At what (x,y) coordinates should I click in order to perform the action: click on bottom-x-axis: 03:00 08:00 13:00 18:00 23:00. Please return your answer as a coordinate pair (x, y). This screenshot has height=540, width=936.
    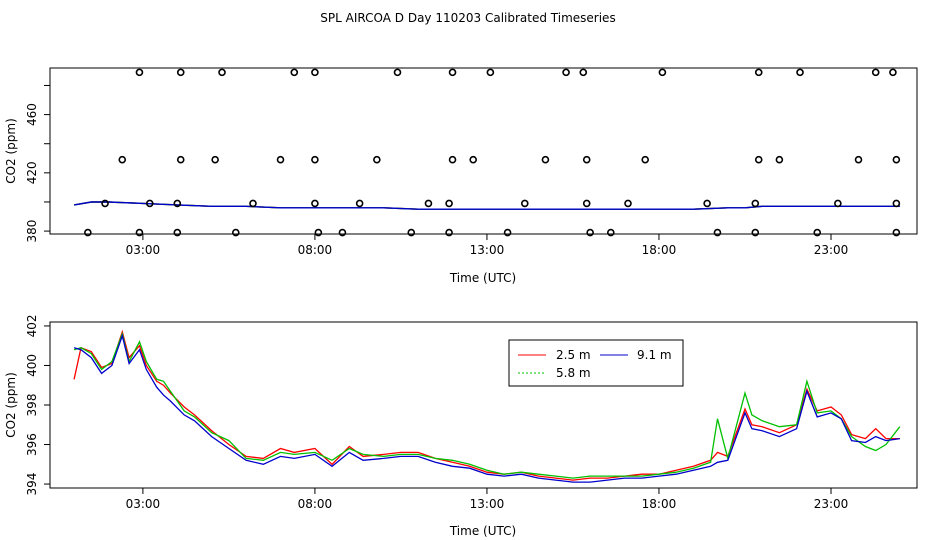
    Looking at the image, I should click on (487, 499).